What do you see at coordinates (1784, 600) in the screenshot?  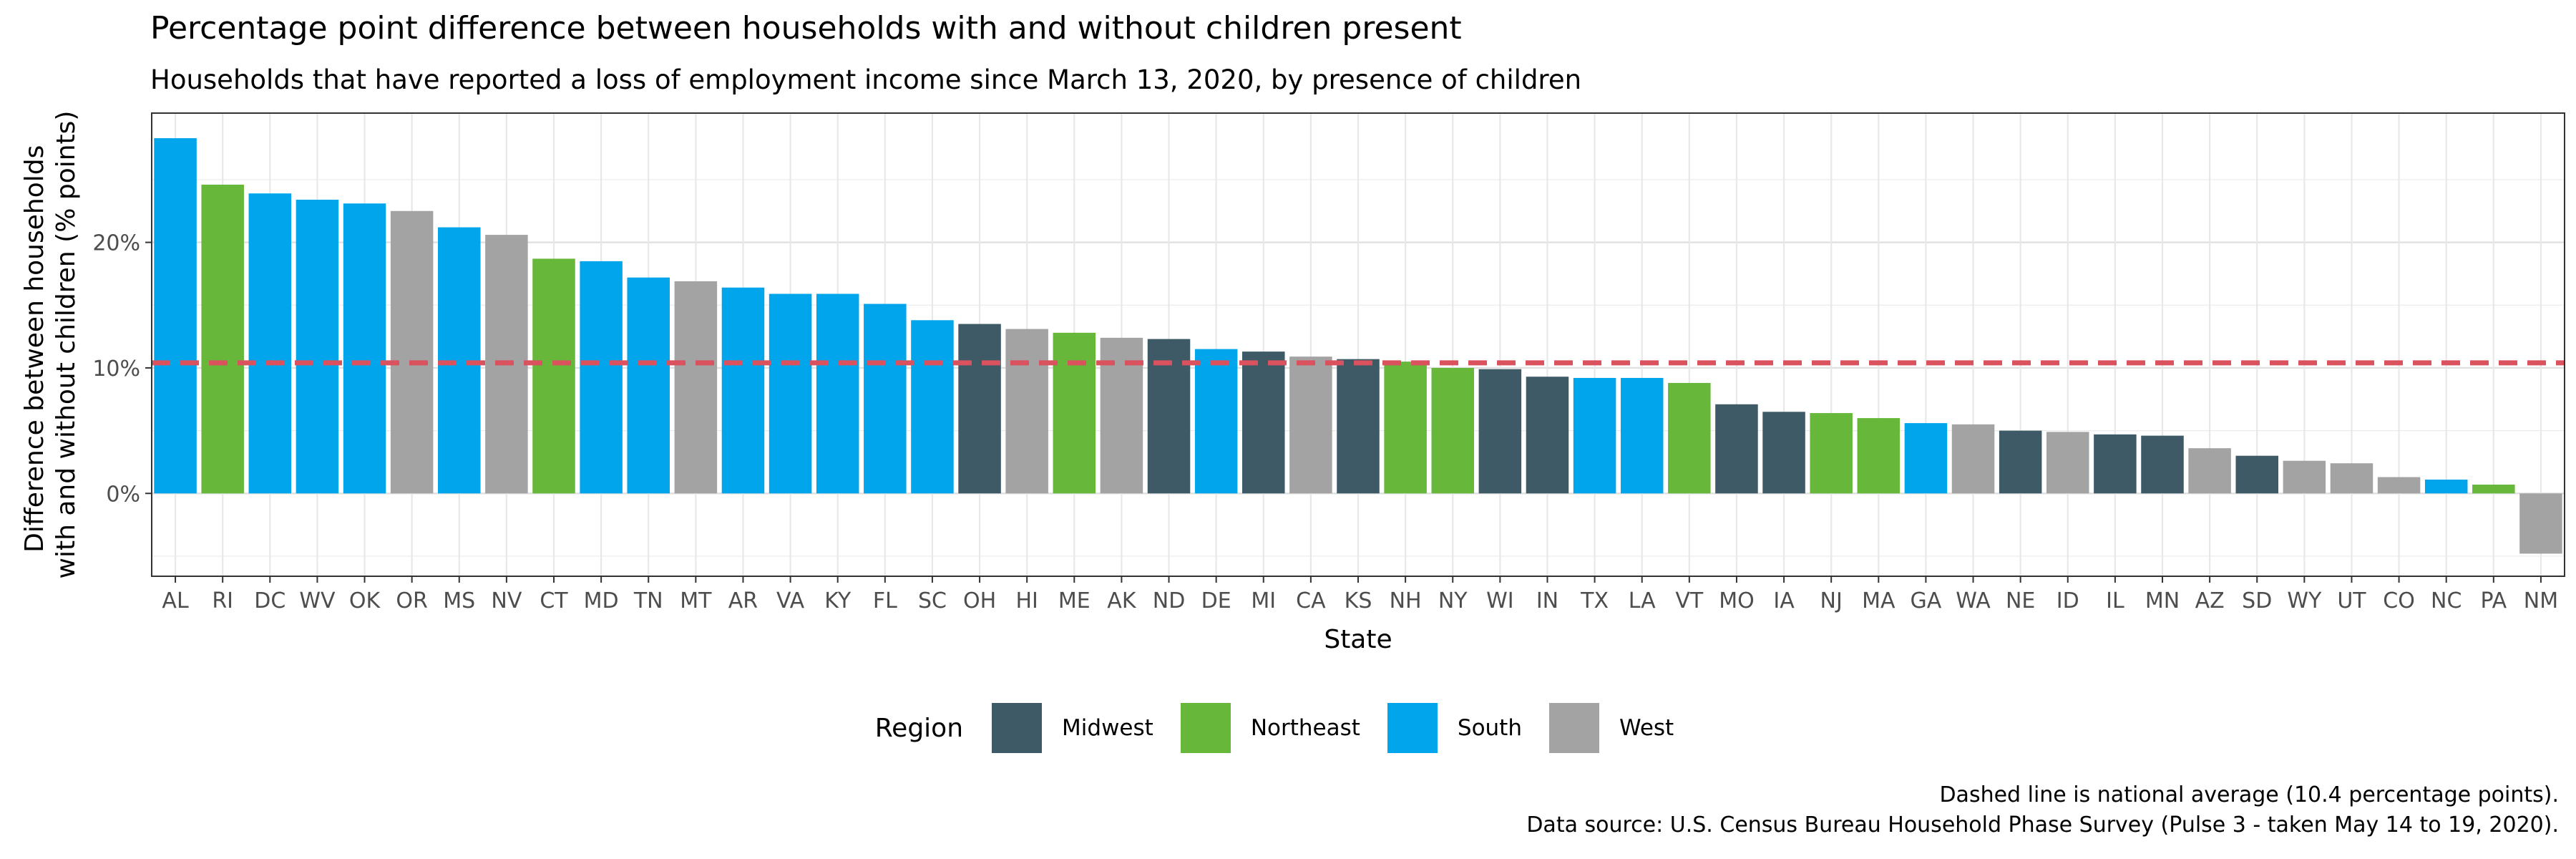 I see `x-tick-label: IA` at bounding box center [1784, 600].